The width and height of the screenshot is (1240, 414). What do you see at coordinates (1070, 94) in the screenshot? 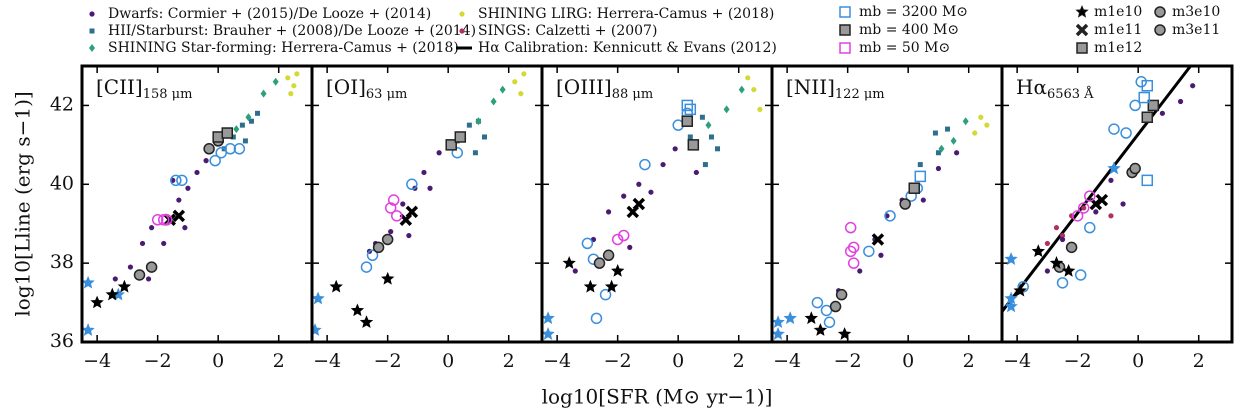
I see `panel-label-sub: 6563 Å` at bounding box center [1070, 94].